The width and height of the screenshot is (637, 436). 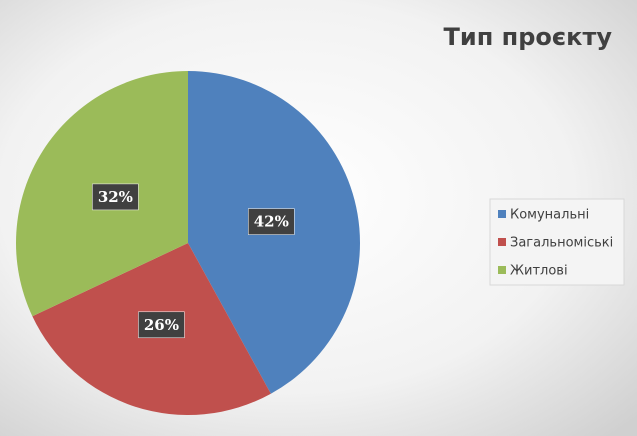 I want to click on legend-label: Комунальні, so click(x=549, y=215).